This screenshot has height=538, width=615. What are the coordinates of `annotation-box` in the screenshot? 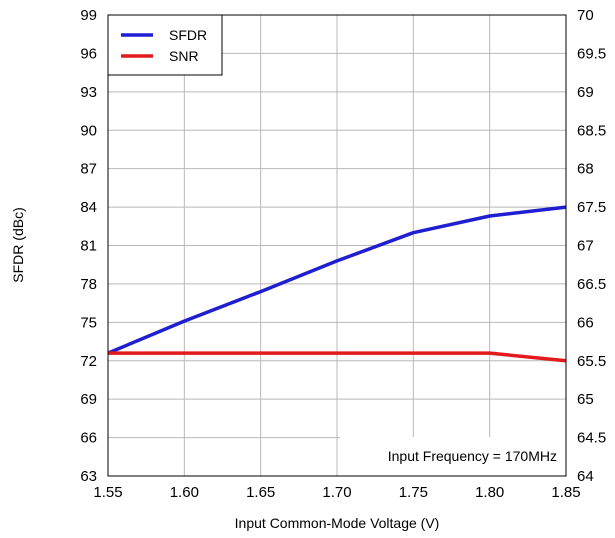 It's located at (453, 456).